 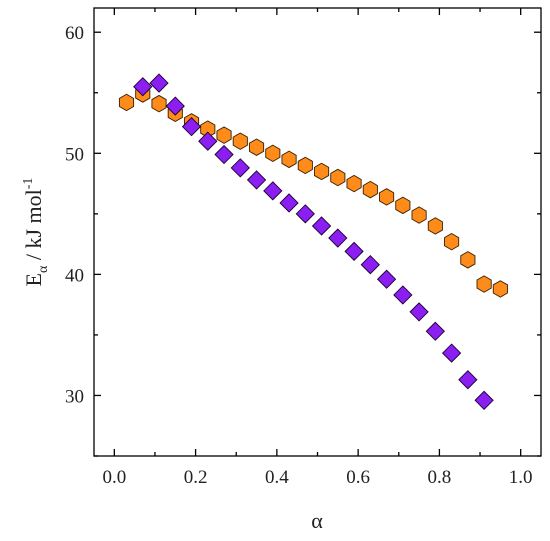 I want to click on x-tick-label: 0.8, so click(x=440, y=477).